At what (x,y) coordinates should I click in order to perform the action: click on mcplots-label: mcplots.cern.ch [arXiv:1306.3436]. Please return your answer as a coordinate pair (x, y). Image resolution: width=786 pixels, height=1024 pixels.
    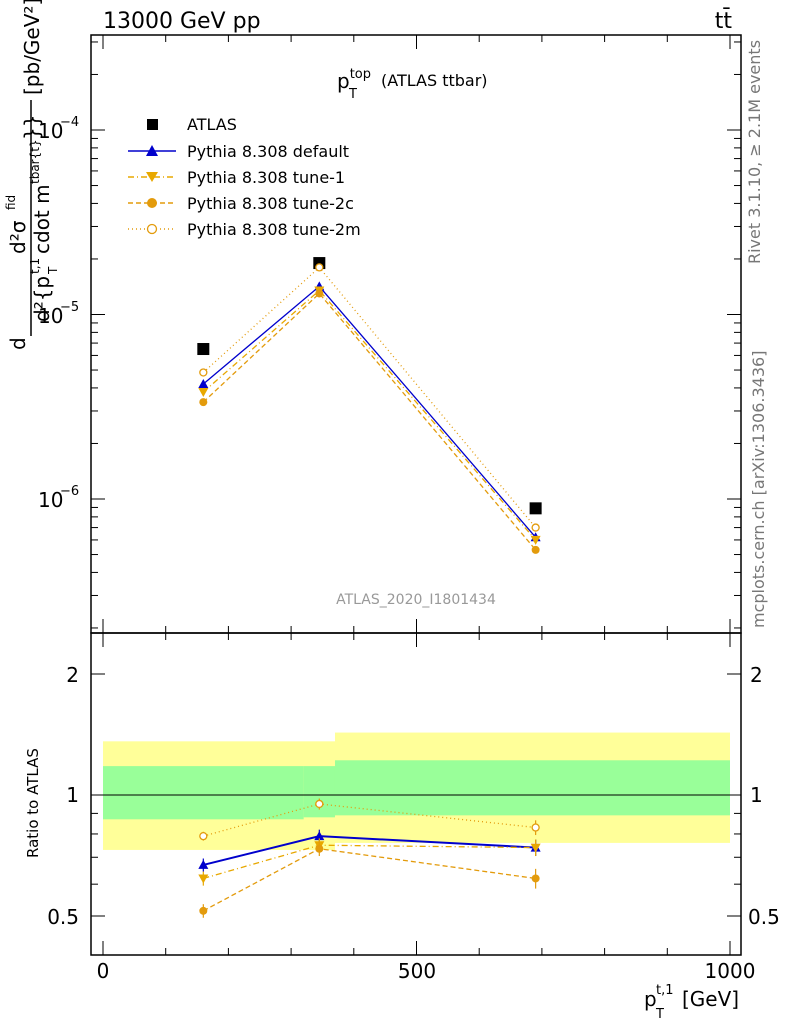
    Looking at the image, I should click on (758, 489).